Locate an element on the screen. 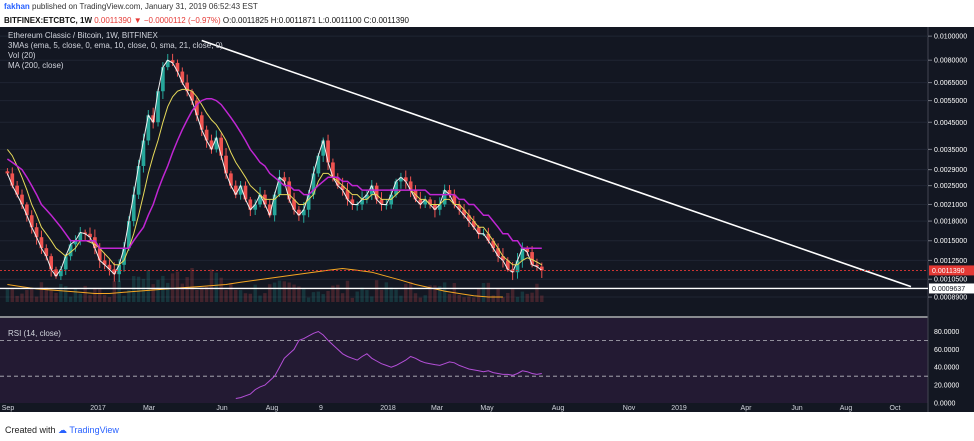 This screenshot has width=974, height=441. legend-volume: Vol (20) is located at coordinates (22, 55).